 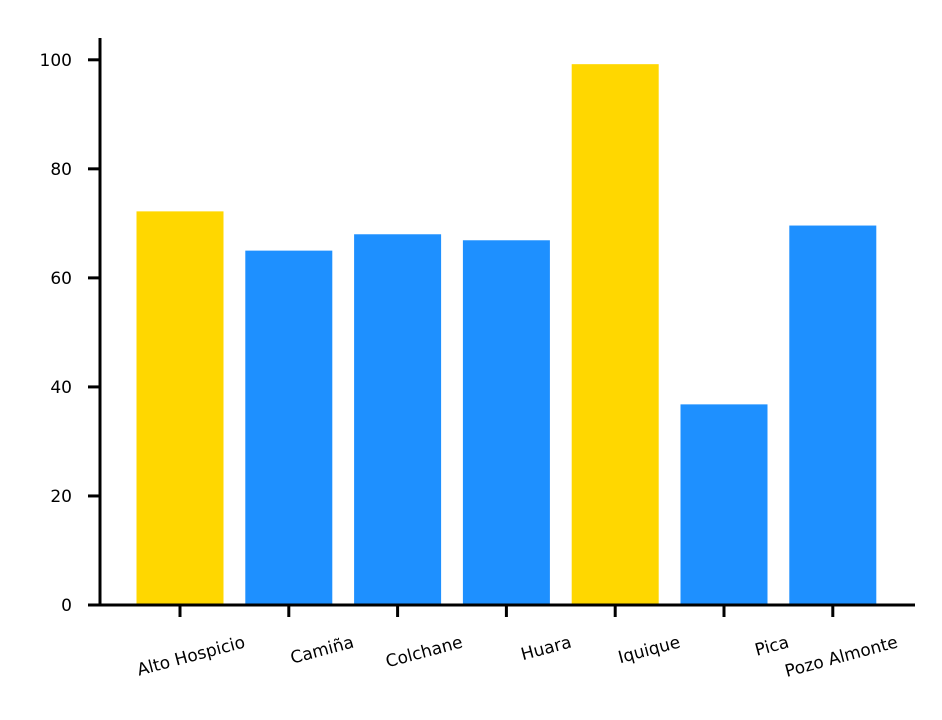 I want to click on x-tick-label: Iquique, so click(x=649, y=651).